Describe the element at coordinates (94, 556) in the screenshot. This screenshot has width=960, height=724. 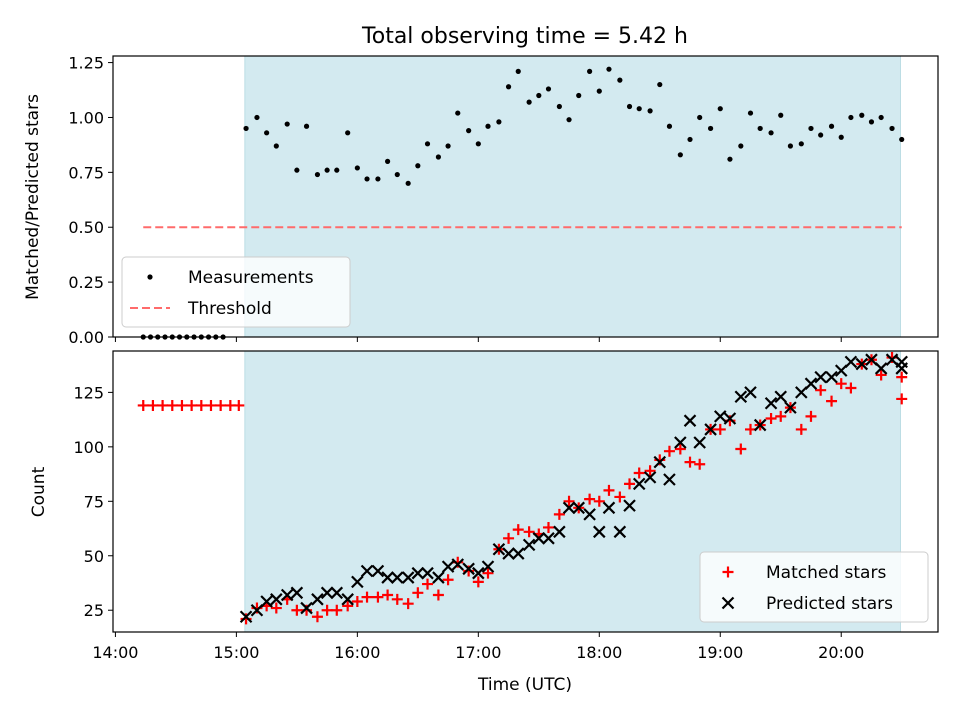
I see `y-tick-label: 50` at that location.